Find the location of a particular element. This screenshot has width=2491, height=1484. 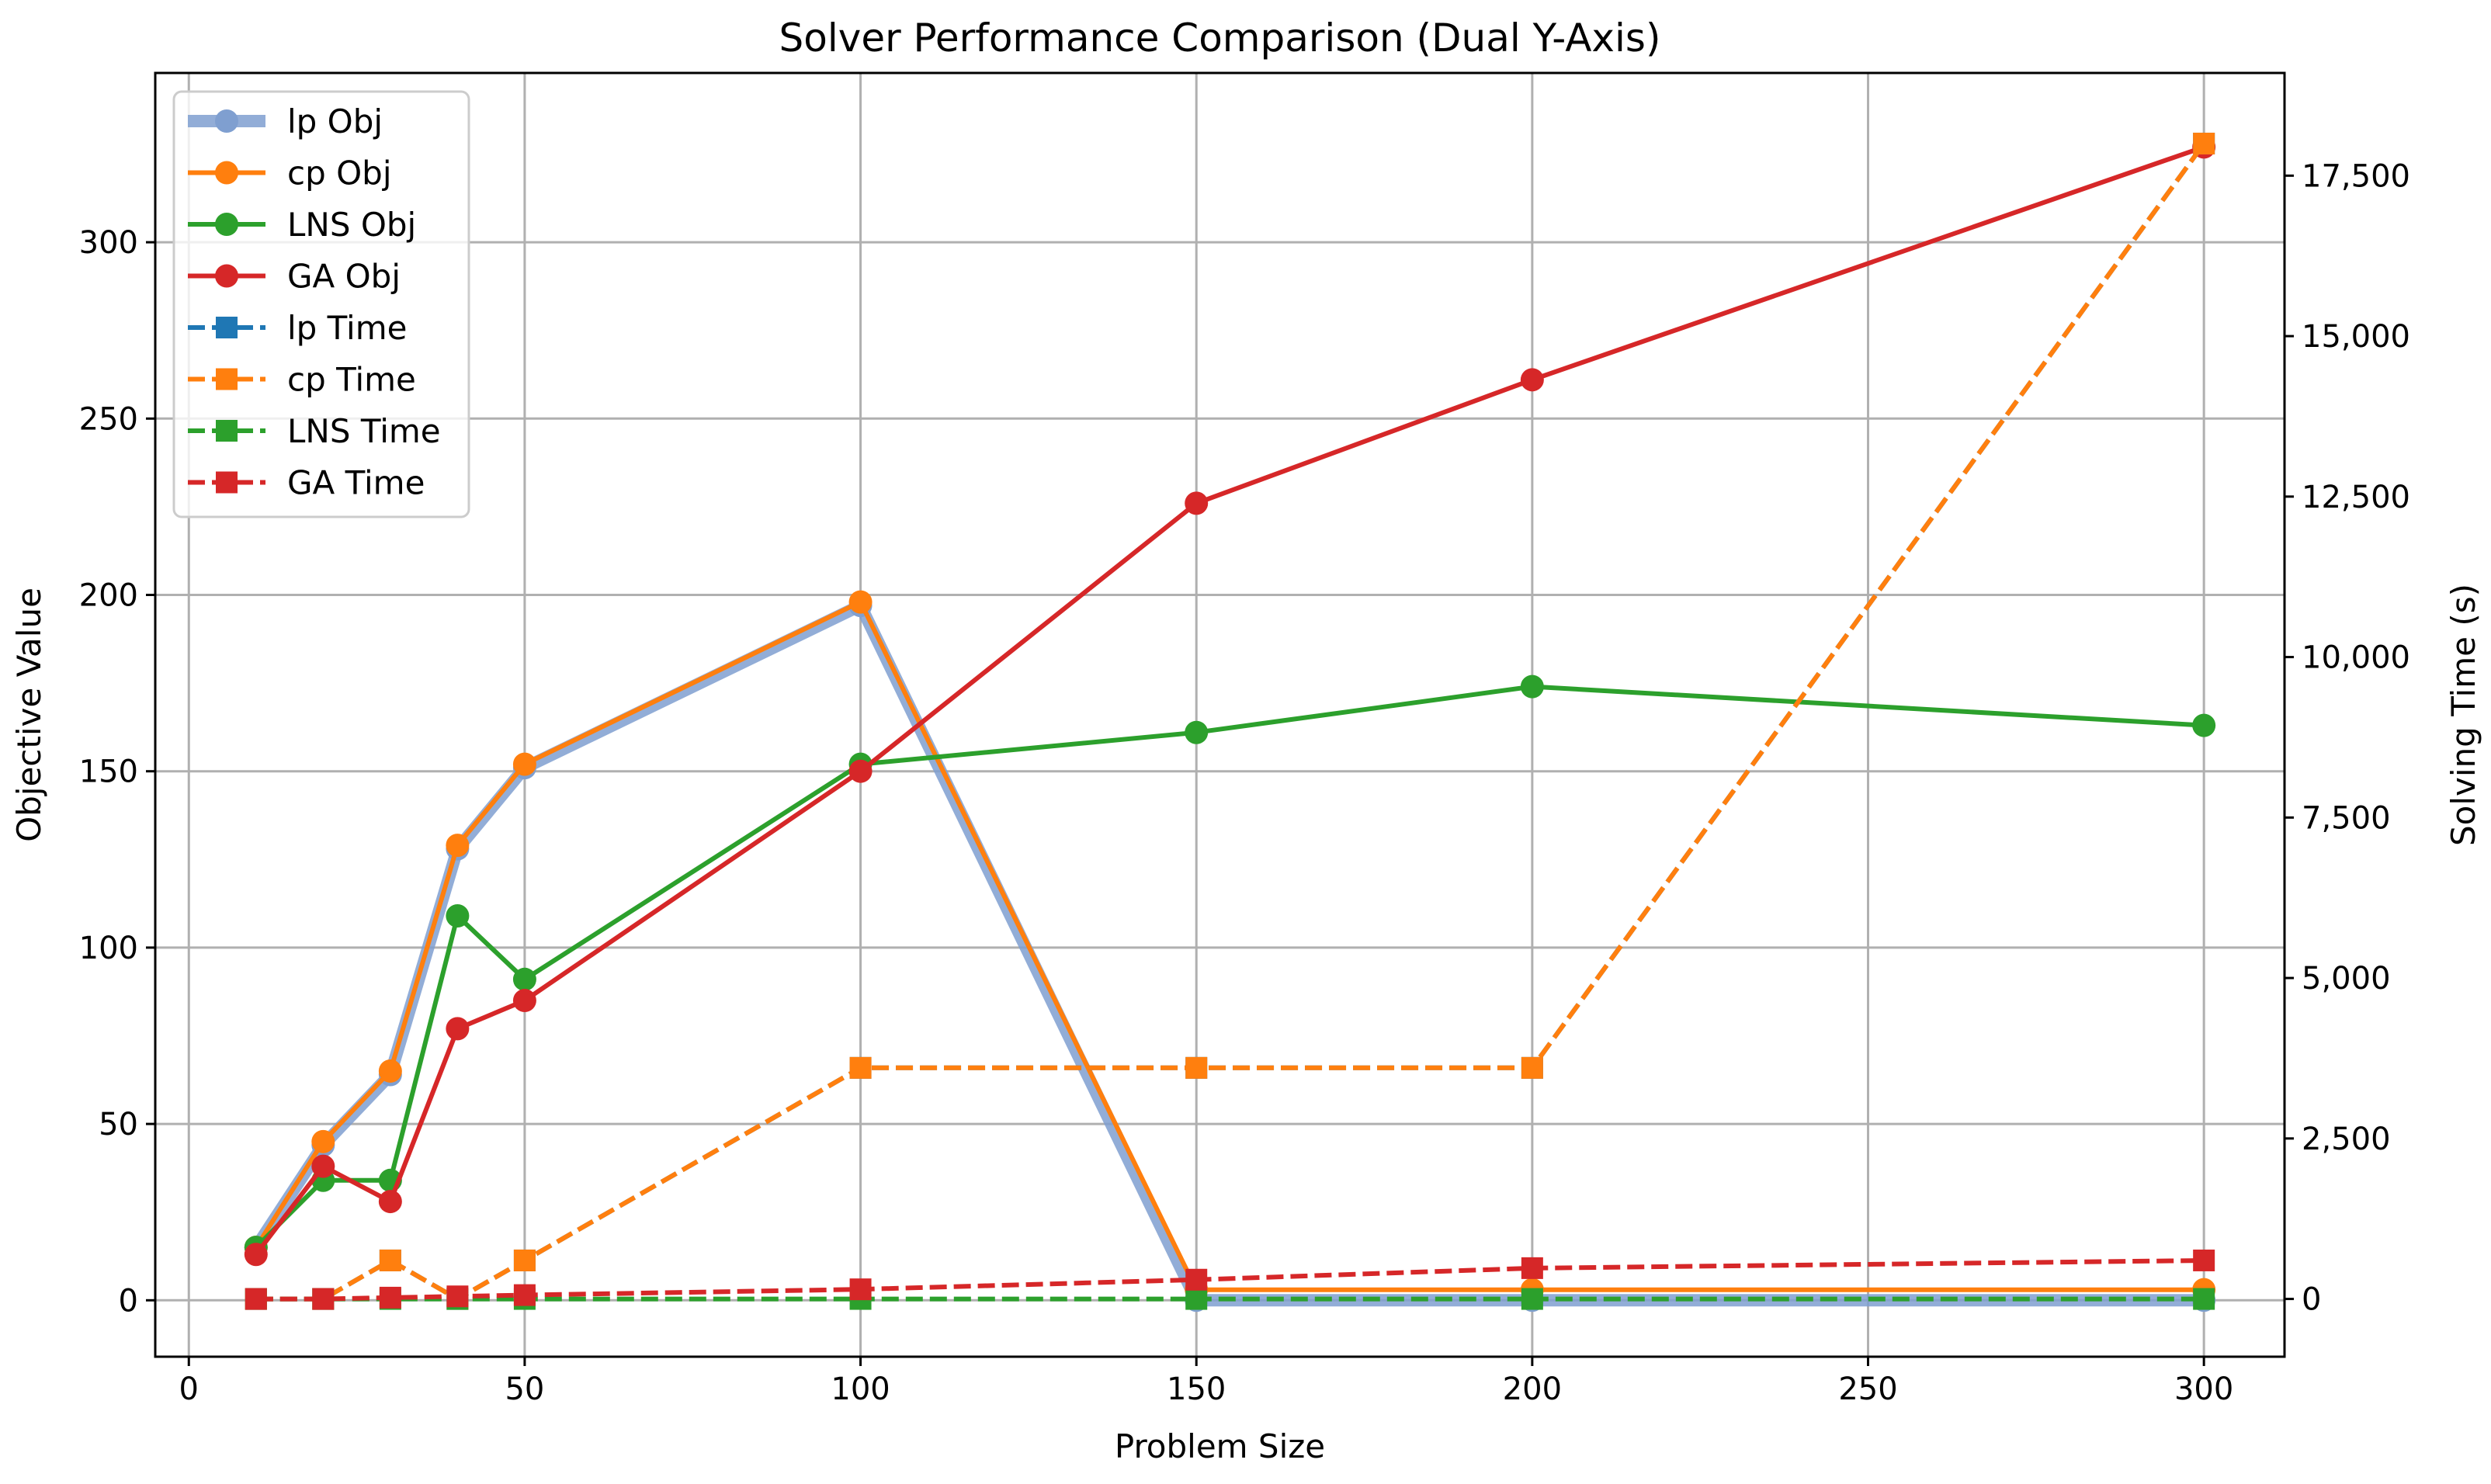

y-axis-label: Objective Value is located at coordinates (29, 715).